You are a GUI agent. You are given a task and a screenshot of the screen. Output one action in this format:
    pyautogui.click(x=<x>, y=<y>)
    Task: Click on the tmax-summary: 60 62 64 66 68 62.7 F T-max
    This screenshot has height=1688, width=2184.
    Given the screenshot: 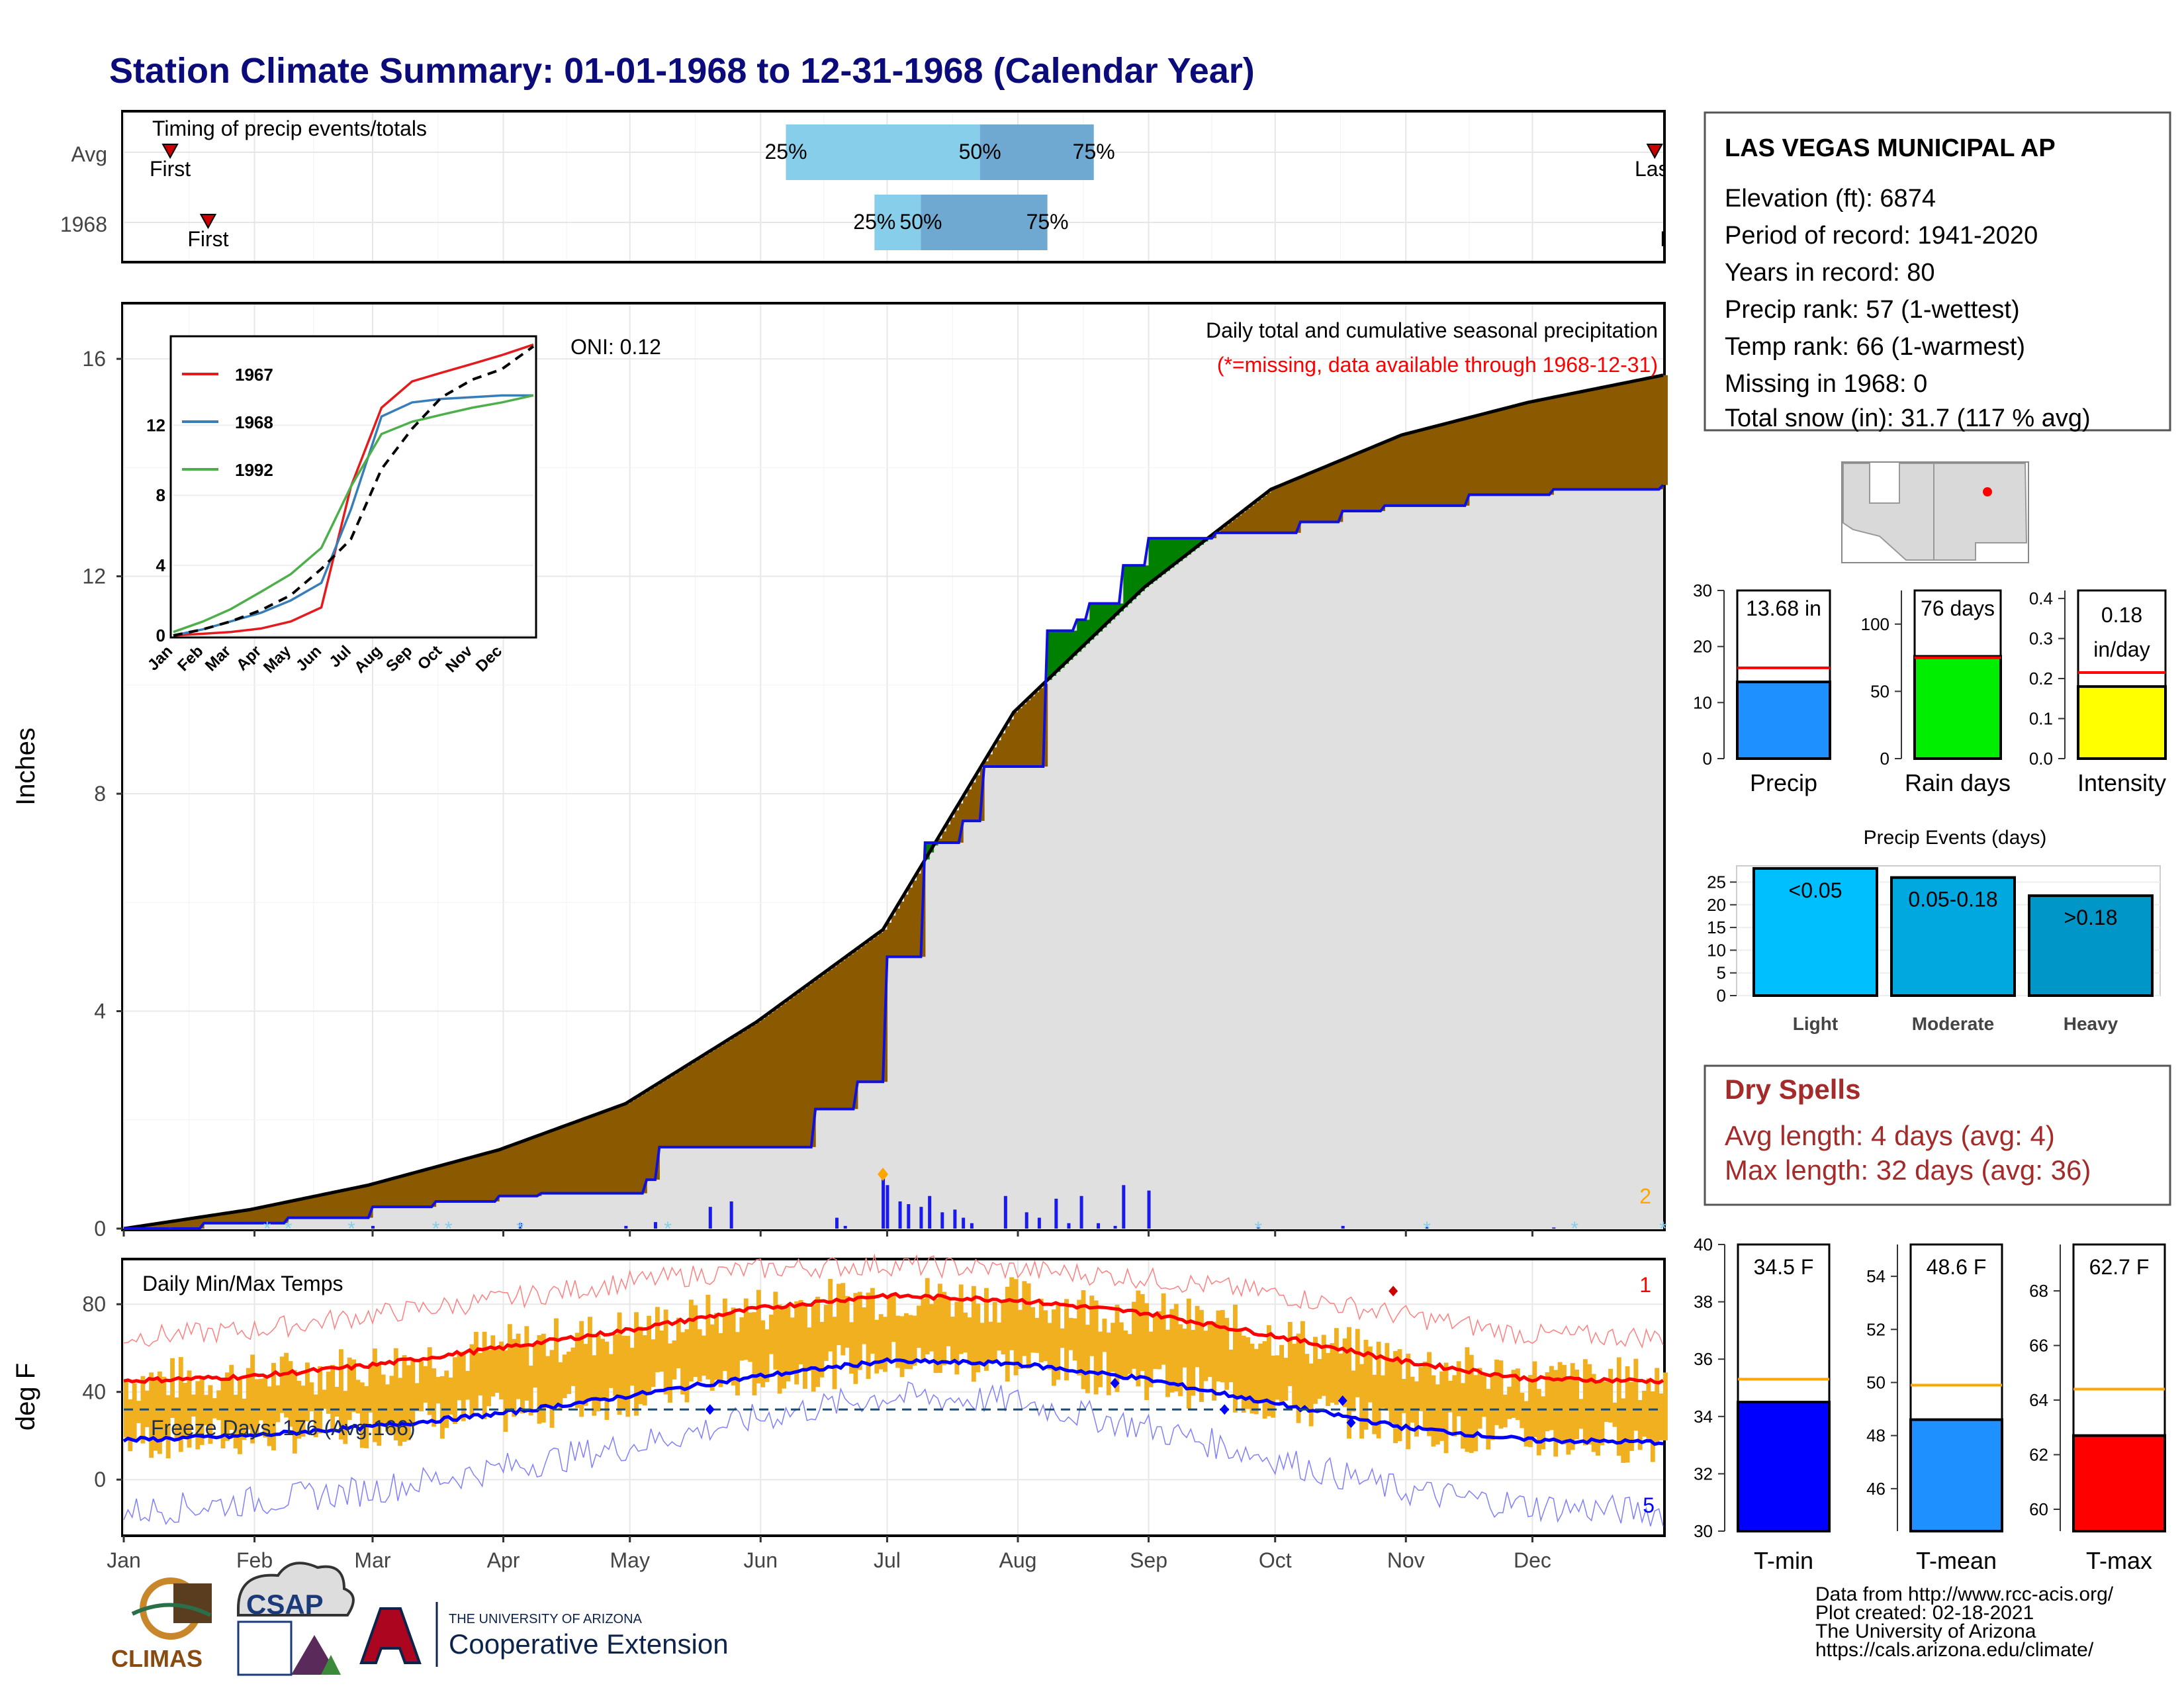 What is the action you would take?
    pyautogui.click(x=2097, y=1408)
    